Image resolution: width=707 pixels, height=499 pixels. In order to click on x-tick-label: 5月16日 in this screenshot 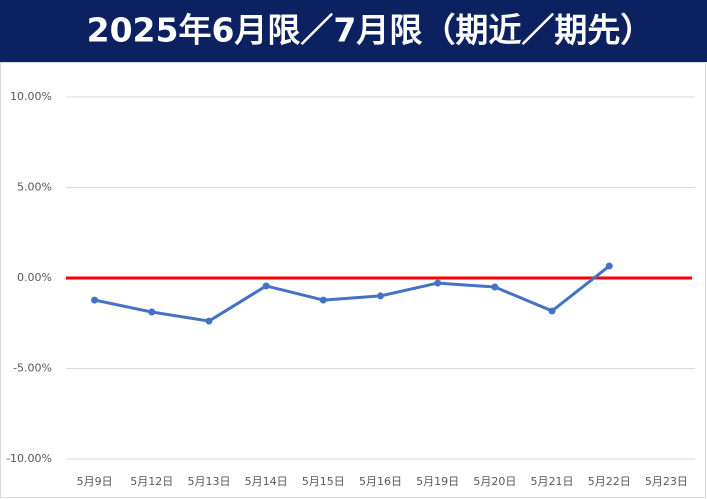, I will do `click(380, 481)`.